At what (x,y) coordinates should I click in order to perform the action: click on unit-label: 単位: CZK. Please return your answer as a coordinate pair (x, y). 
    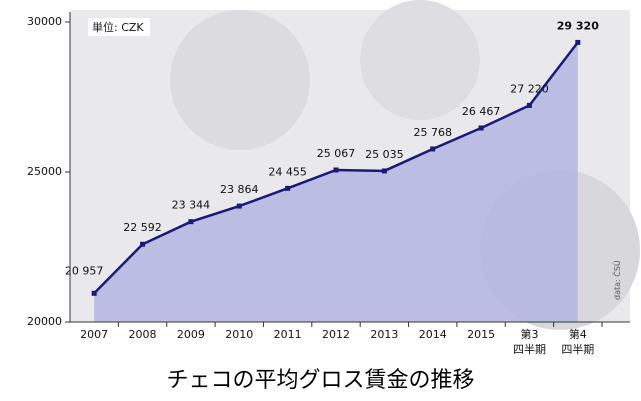
    Looking at the image, I should click on (119, 27).